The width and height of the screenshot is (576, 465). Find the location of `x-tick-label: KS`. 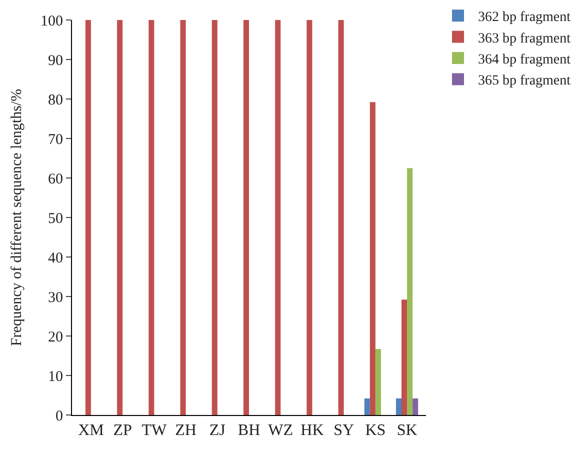

x-tick-label: KS is located at coordinates (375, 431).